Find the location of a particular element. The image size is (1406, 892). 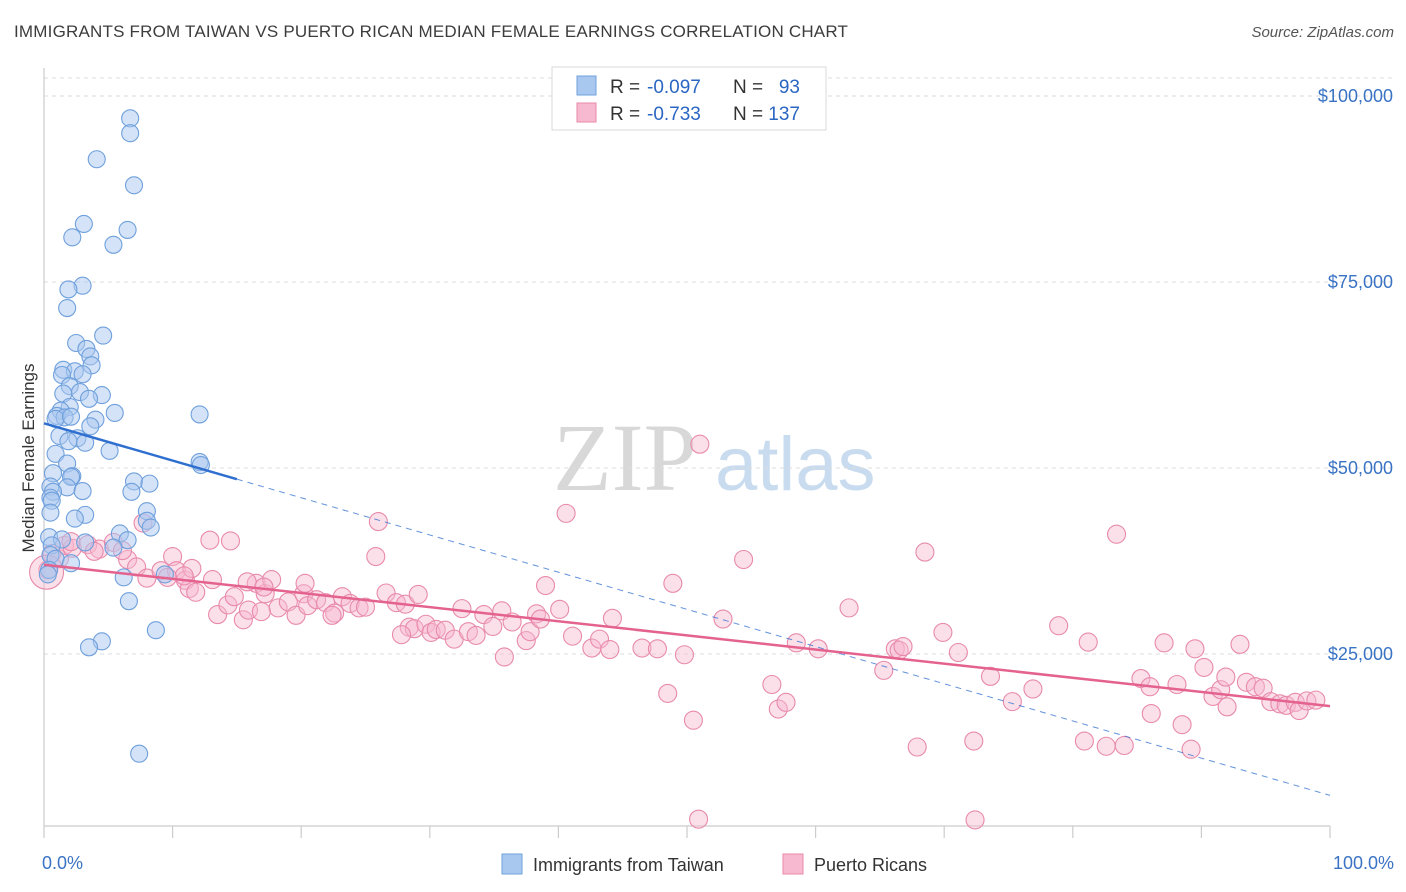

legend-box: R = -0.097 N = 93 R = -0.733 N = 137 is located at coordinates (689, 98).